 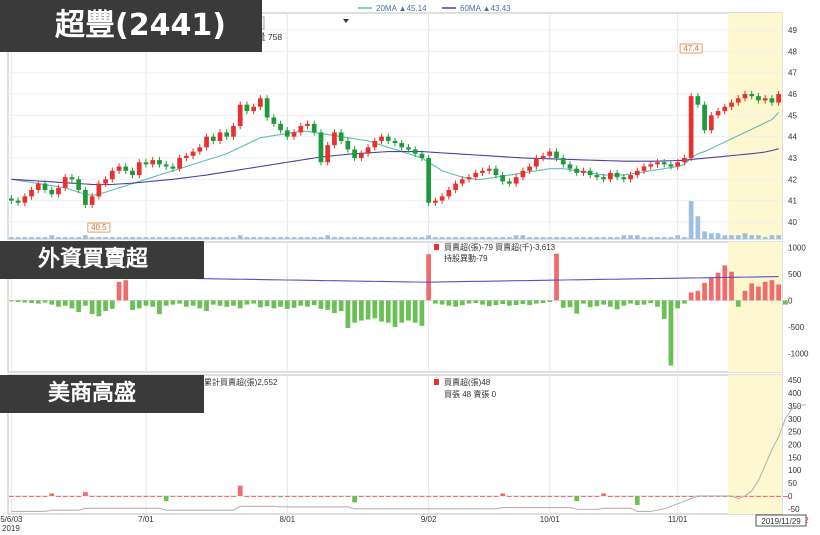 What do you see at coordinates (792, 30) in the screenshot?
I see `y-tick-label: 49` at bounding box center [792, 30].